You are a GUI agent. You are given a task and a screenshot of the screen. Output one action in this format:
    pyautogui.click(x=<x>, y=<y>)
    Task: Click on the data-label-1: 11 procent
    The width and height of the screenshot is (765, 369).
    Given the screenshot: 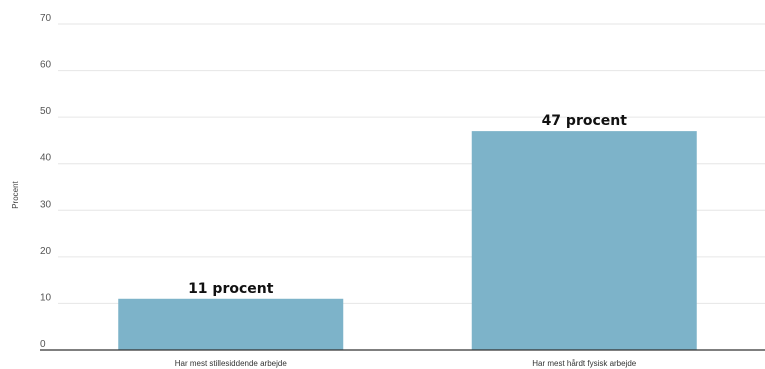 What is the action you would take?
    pyautogui.click(x=231, y=289)
    